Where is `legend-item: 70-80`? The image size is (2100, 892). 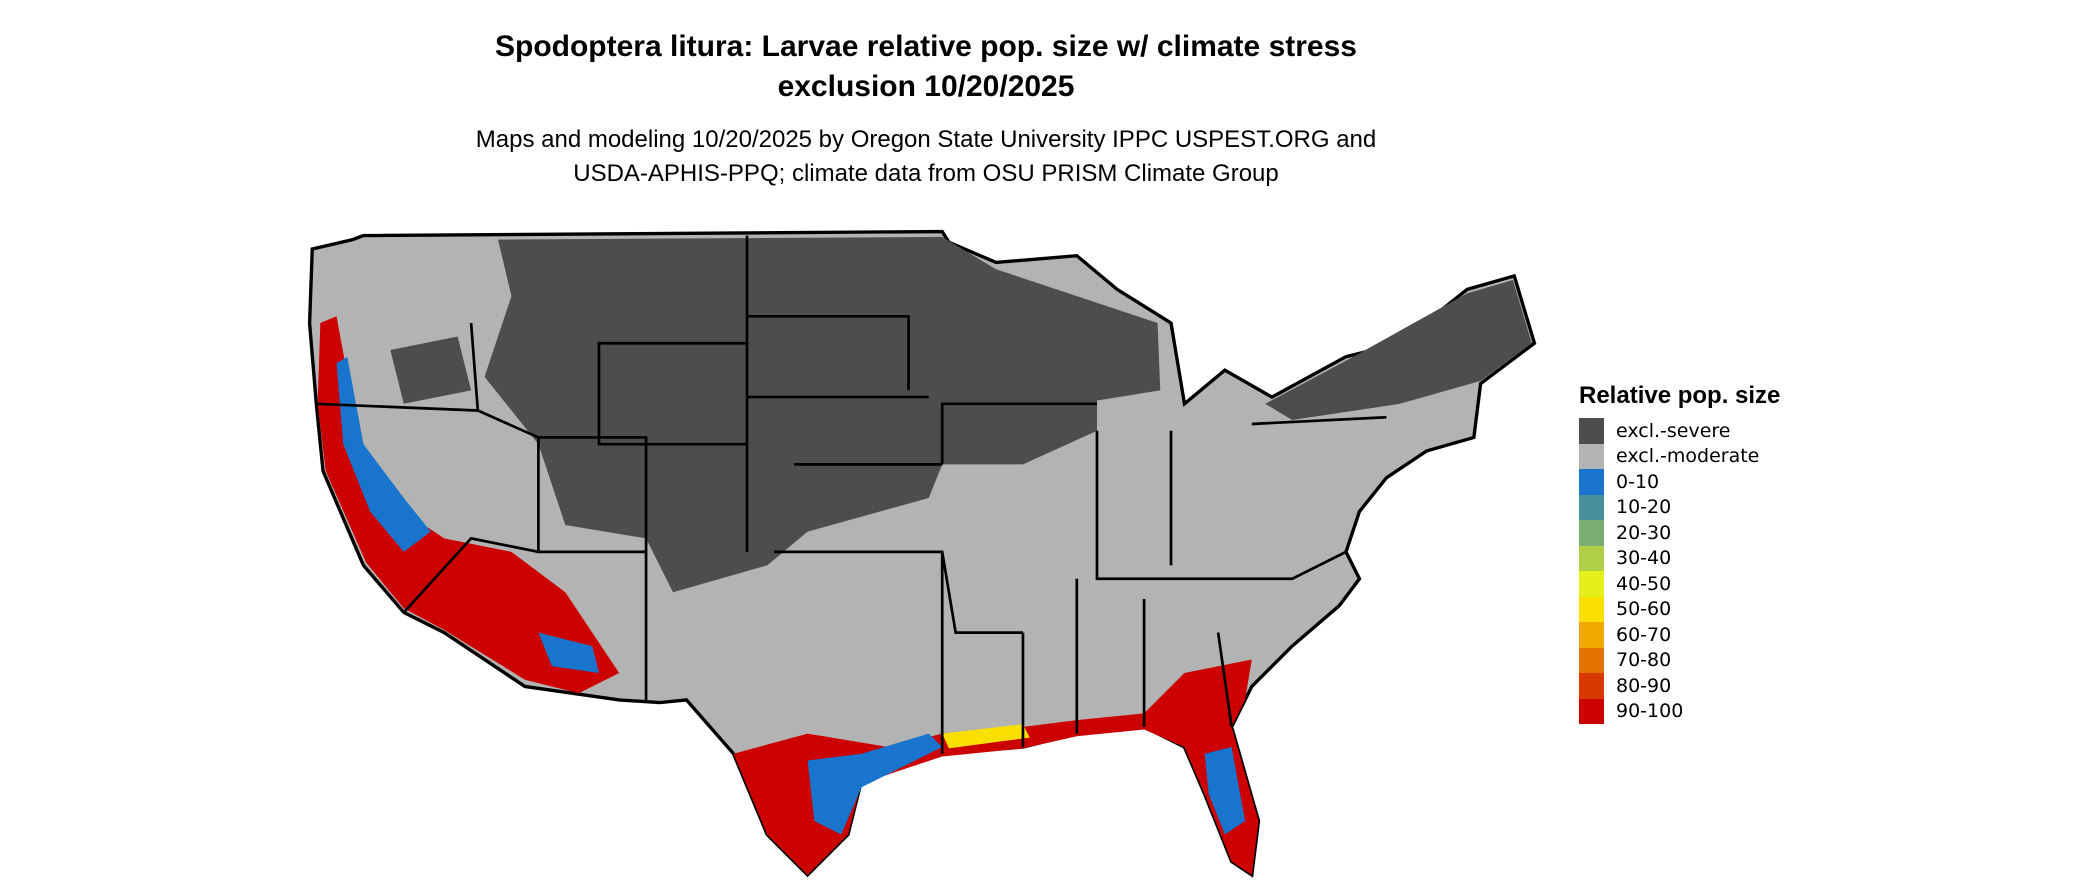 legend-item: 70-80 is located at coordinates (1679, 660).